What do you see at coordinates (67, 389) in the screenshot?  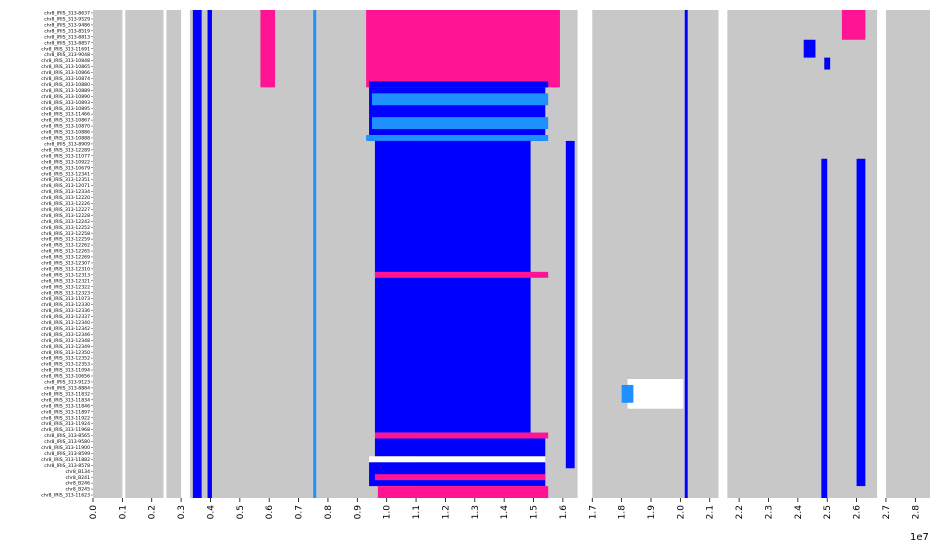 I see `y-tick-label: chr8_IRIS_313-8884` at bounding box center [67, 389].